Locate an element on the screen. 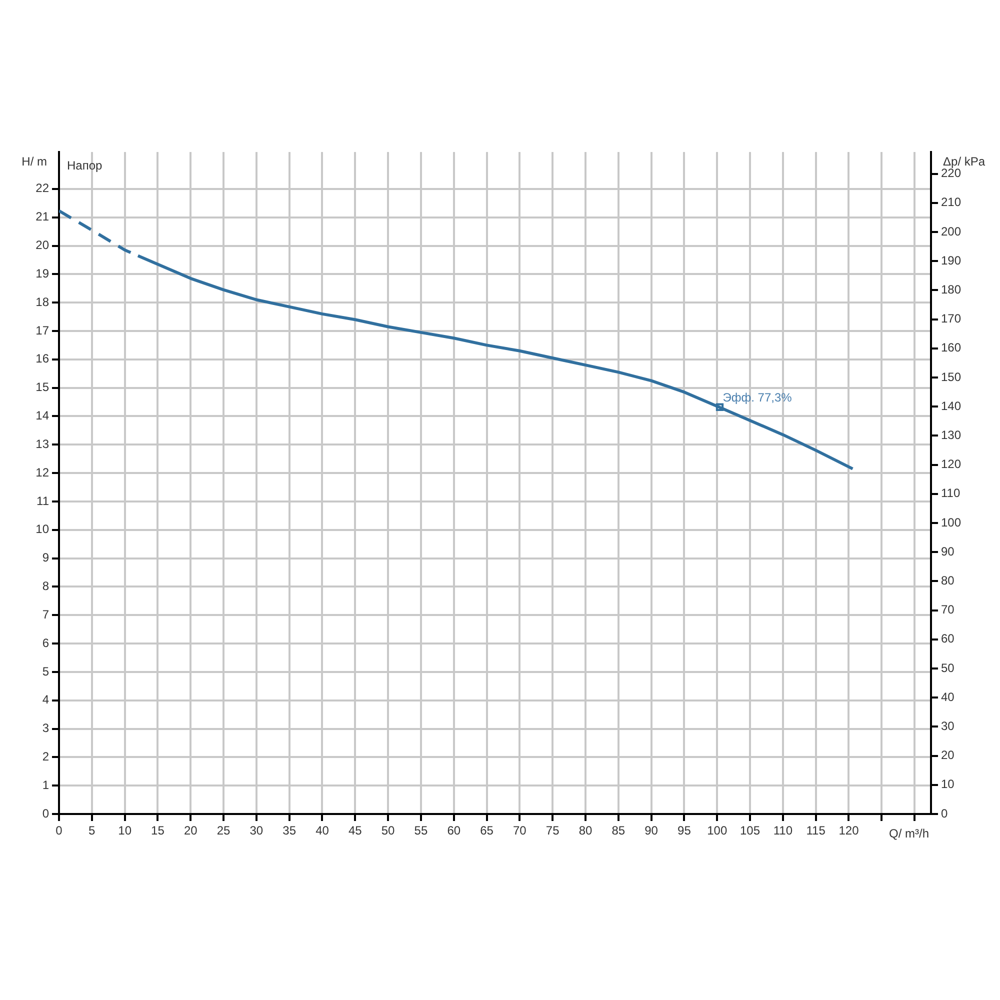 The width and height of the screenshot is (1000, 1000). y2-tick-label: 210 is located at coordinates (951, 202).